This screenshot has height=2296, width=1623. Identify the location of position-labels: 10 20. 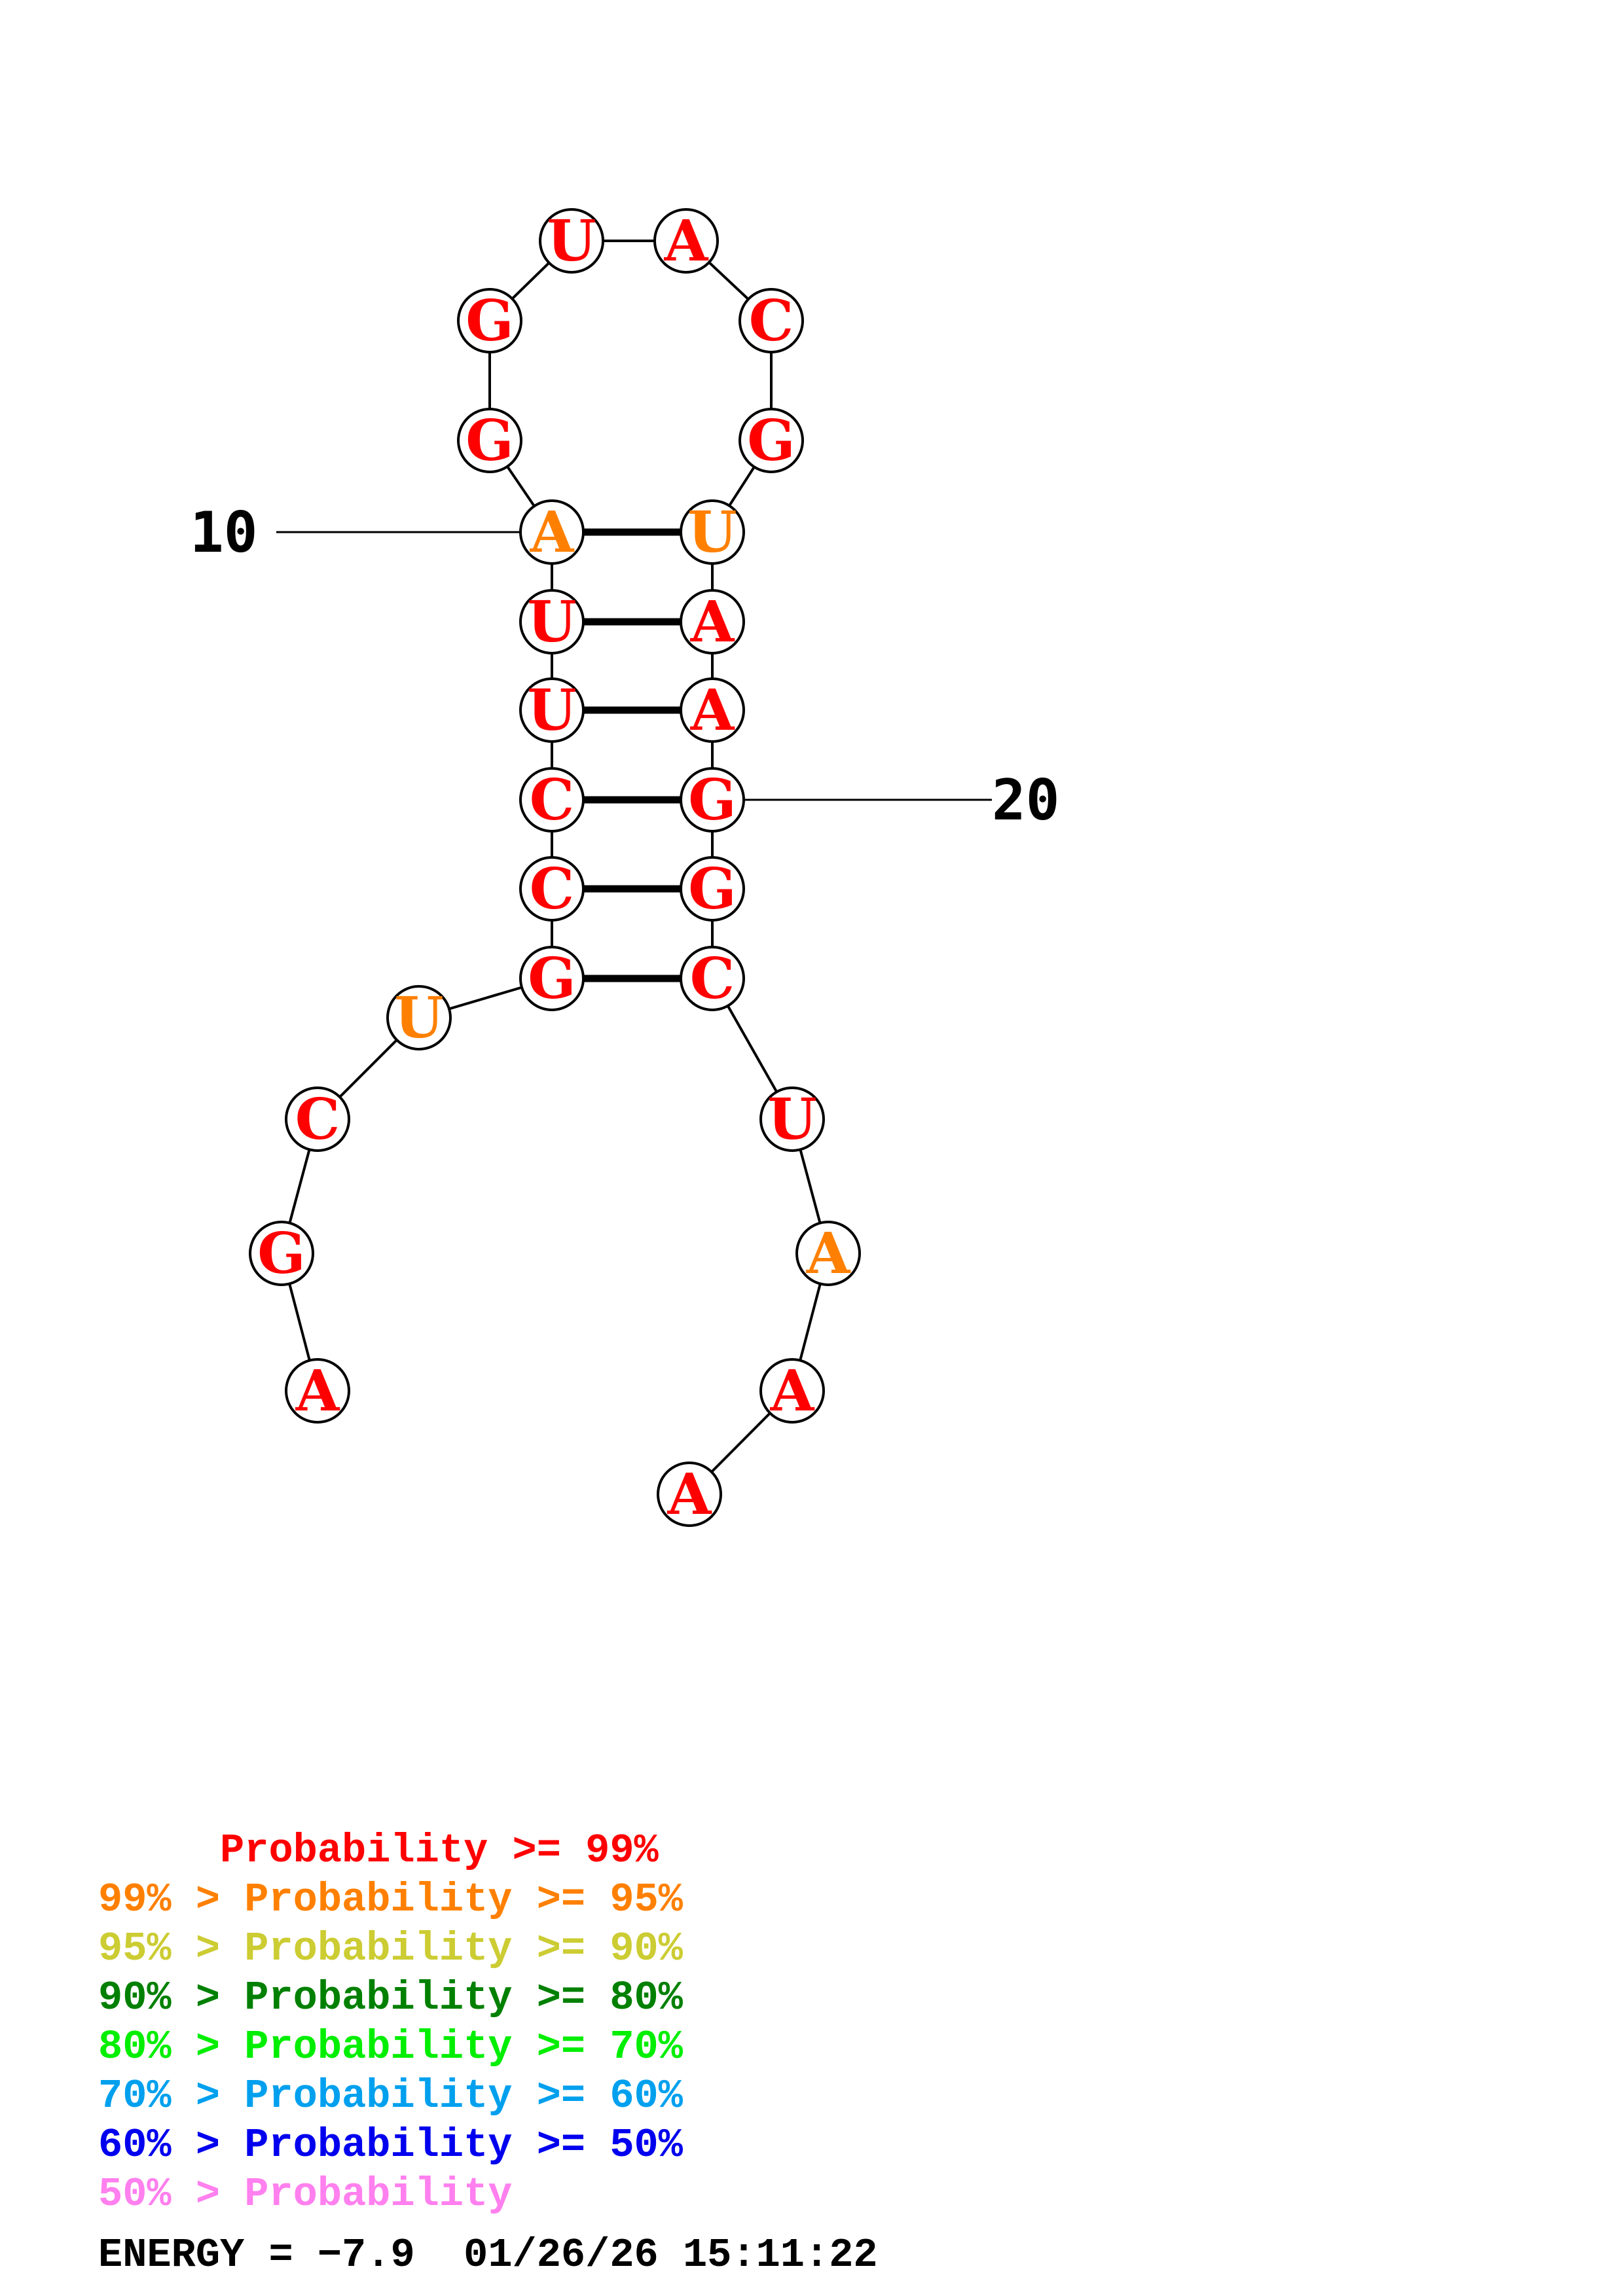
(625, 666).